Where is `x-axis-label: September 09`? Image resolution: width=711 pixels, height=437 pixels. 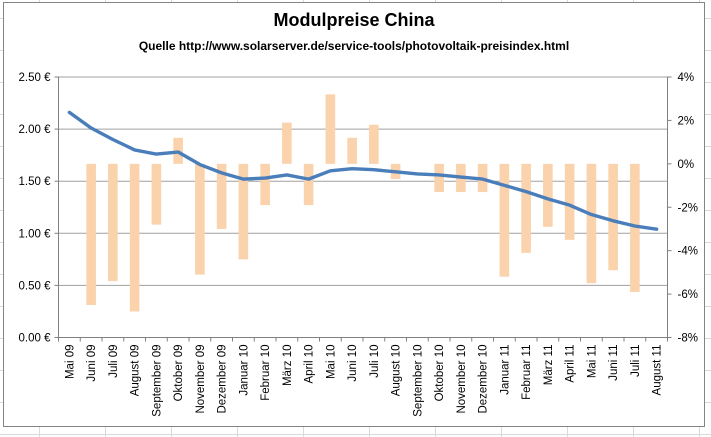
x-axis-label: September 09 is located at coordinates (157, 381).